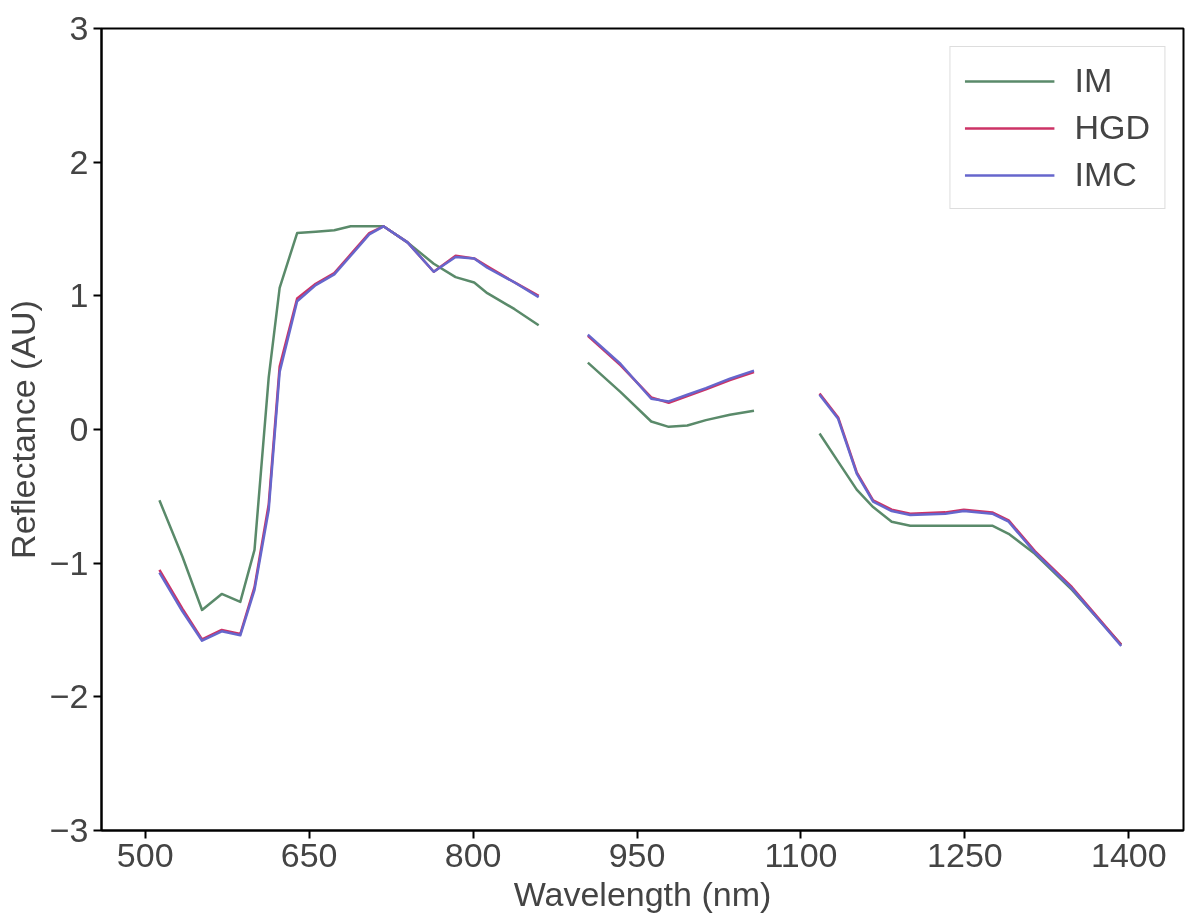 This screenshot has height=921, width=1202. I want to click on x-tick-label: 800, so click(473, 854).